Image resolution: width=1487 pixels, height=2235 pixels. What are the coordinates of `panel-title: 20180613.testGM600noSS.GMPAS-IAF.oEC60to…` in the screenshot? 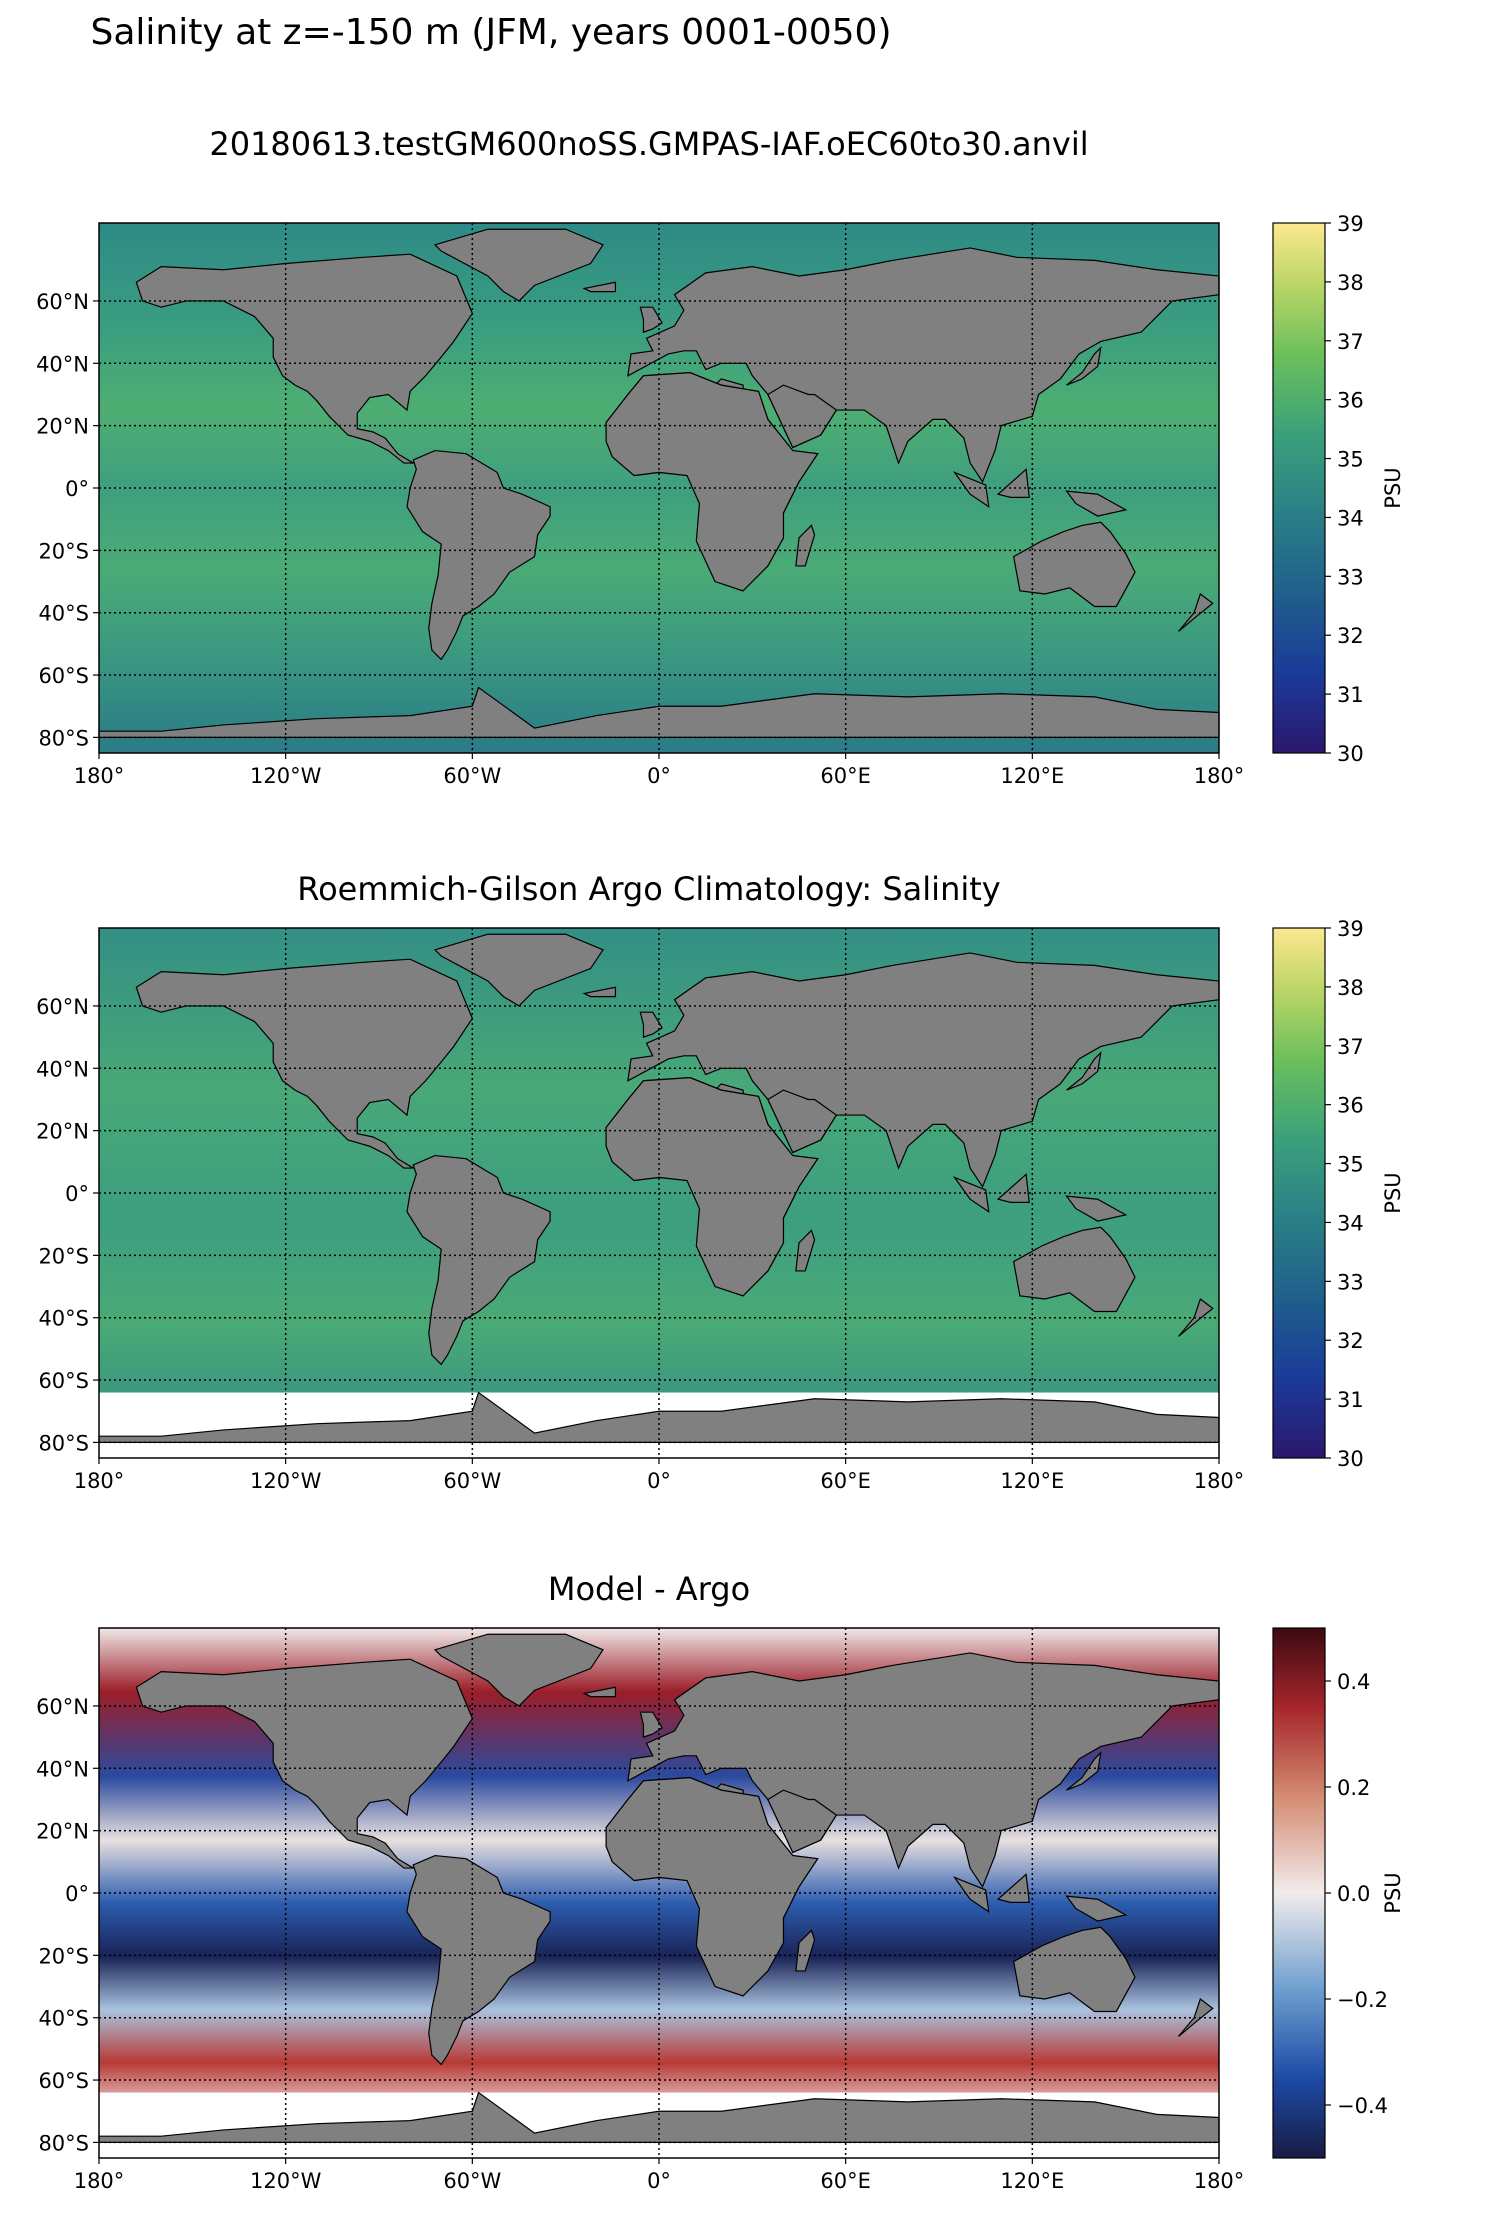 It's located at (648, 144).